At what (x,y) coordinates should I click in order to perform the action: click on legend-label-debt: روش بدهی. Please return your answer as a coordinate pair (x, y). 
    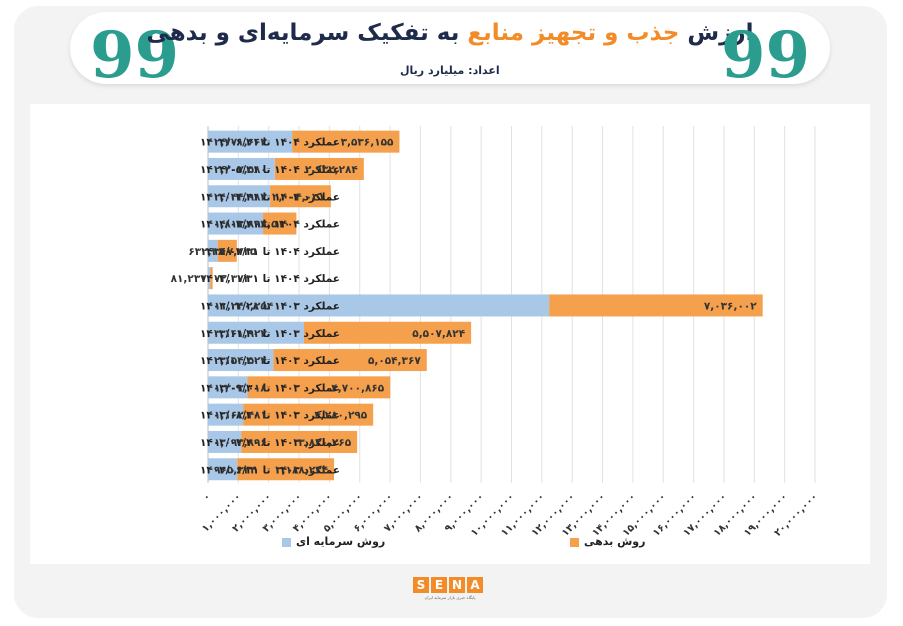
    Looking at the image, I should click on (615, 541).